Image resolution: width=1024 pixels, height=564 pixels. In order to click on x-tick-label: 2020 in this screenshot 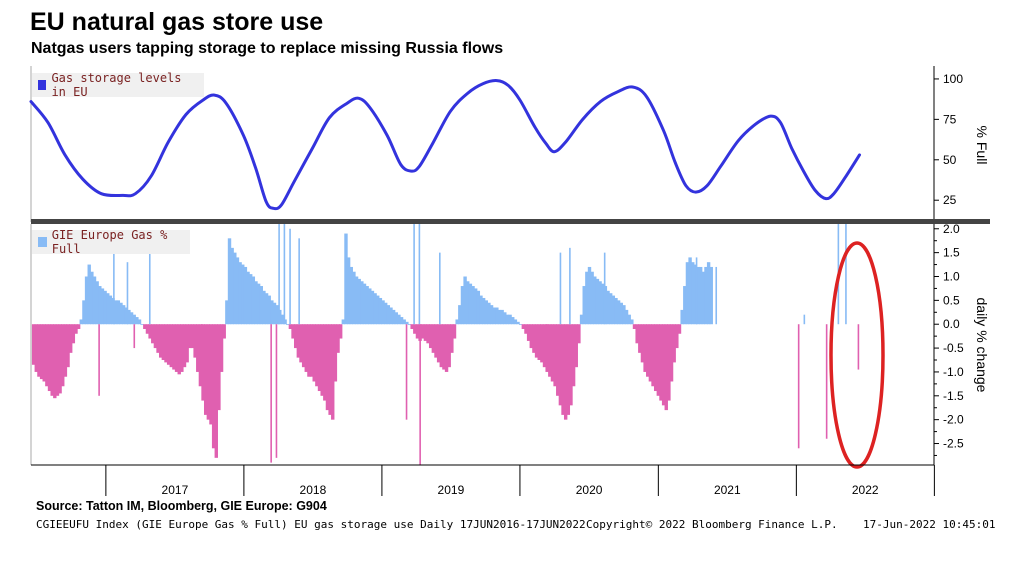, I will do `click(589, 490)`.